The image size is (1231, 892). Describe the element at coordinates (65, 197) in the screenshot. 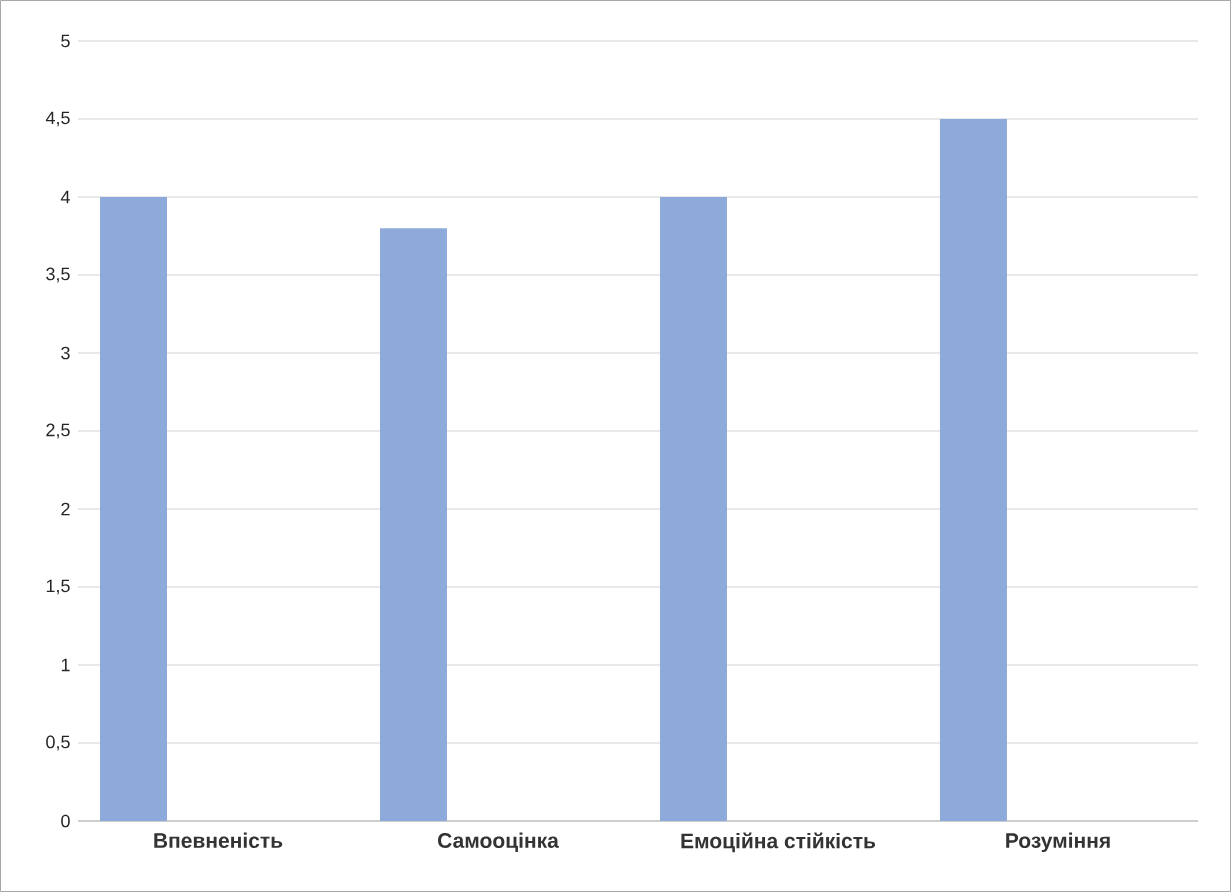

I see `y-tick-label: 4` at that location.